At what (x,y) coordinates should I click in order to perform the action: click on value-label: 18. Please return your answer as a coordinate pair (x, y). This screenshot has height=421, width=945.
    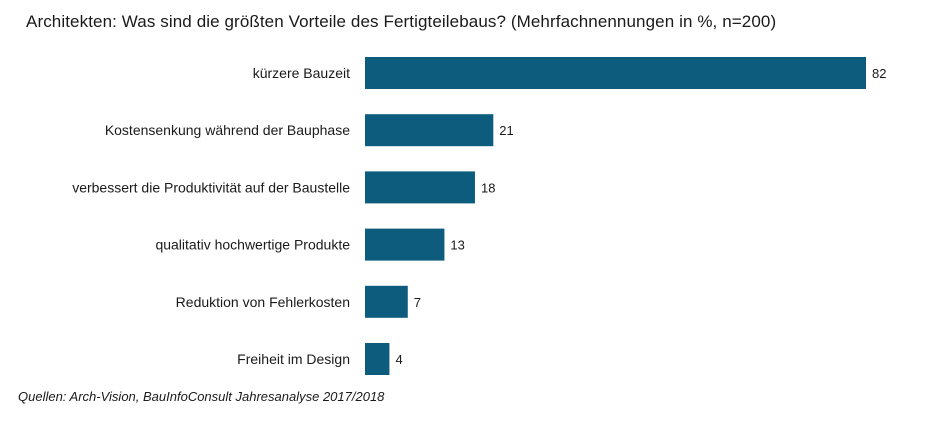
    Looking at the image, I should click on (488, 187).